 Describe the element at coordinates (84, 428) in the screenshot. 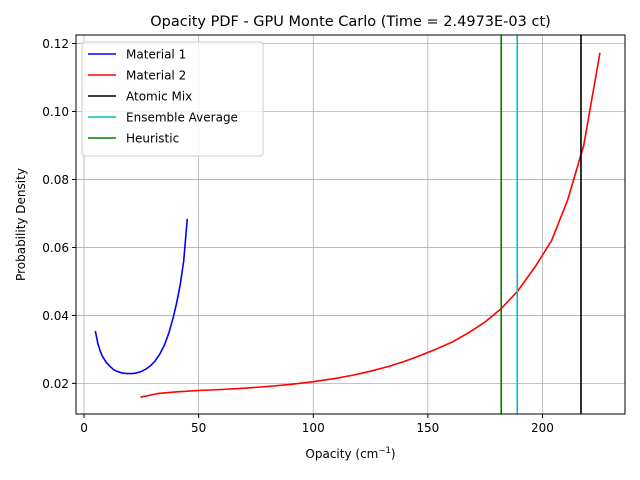

I see `x-tick-label: 0` at that location.